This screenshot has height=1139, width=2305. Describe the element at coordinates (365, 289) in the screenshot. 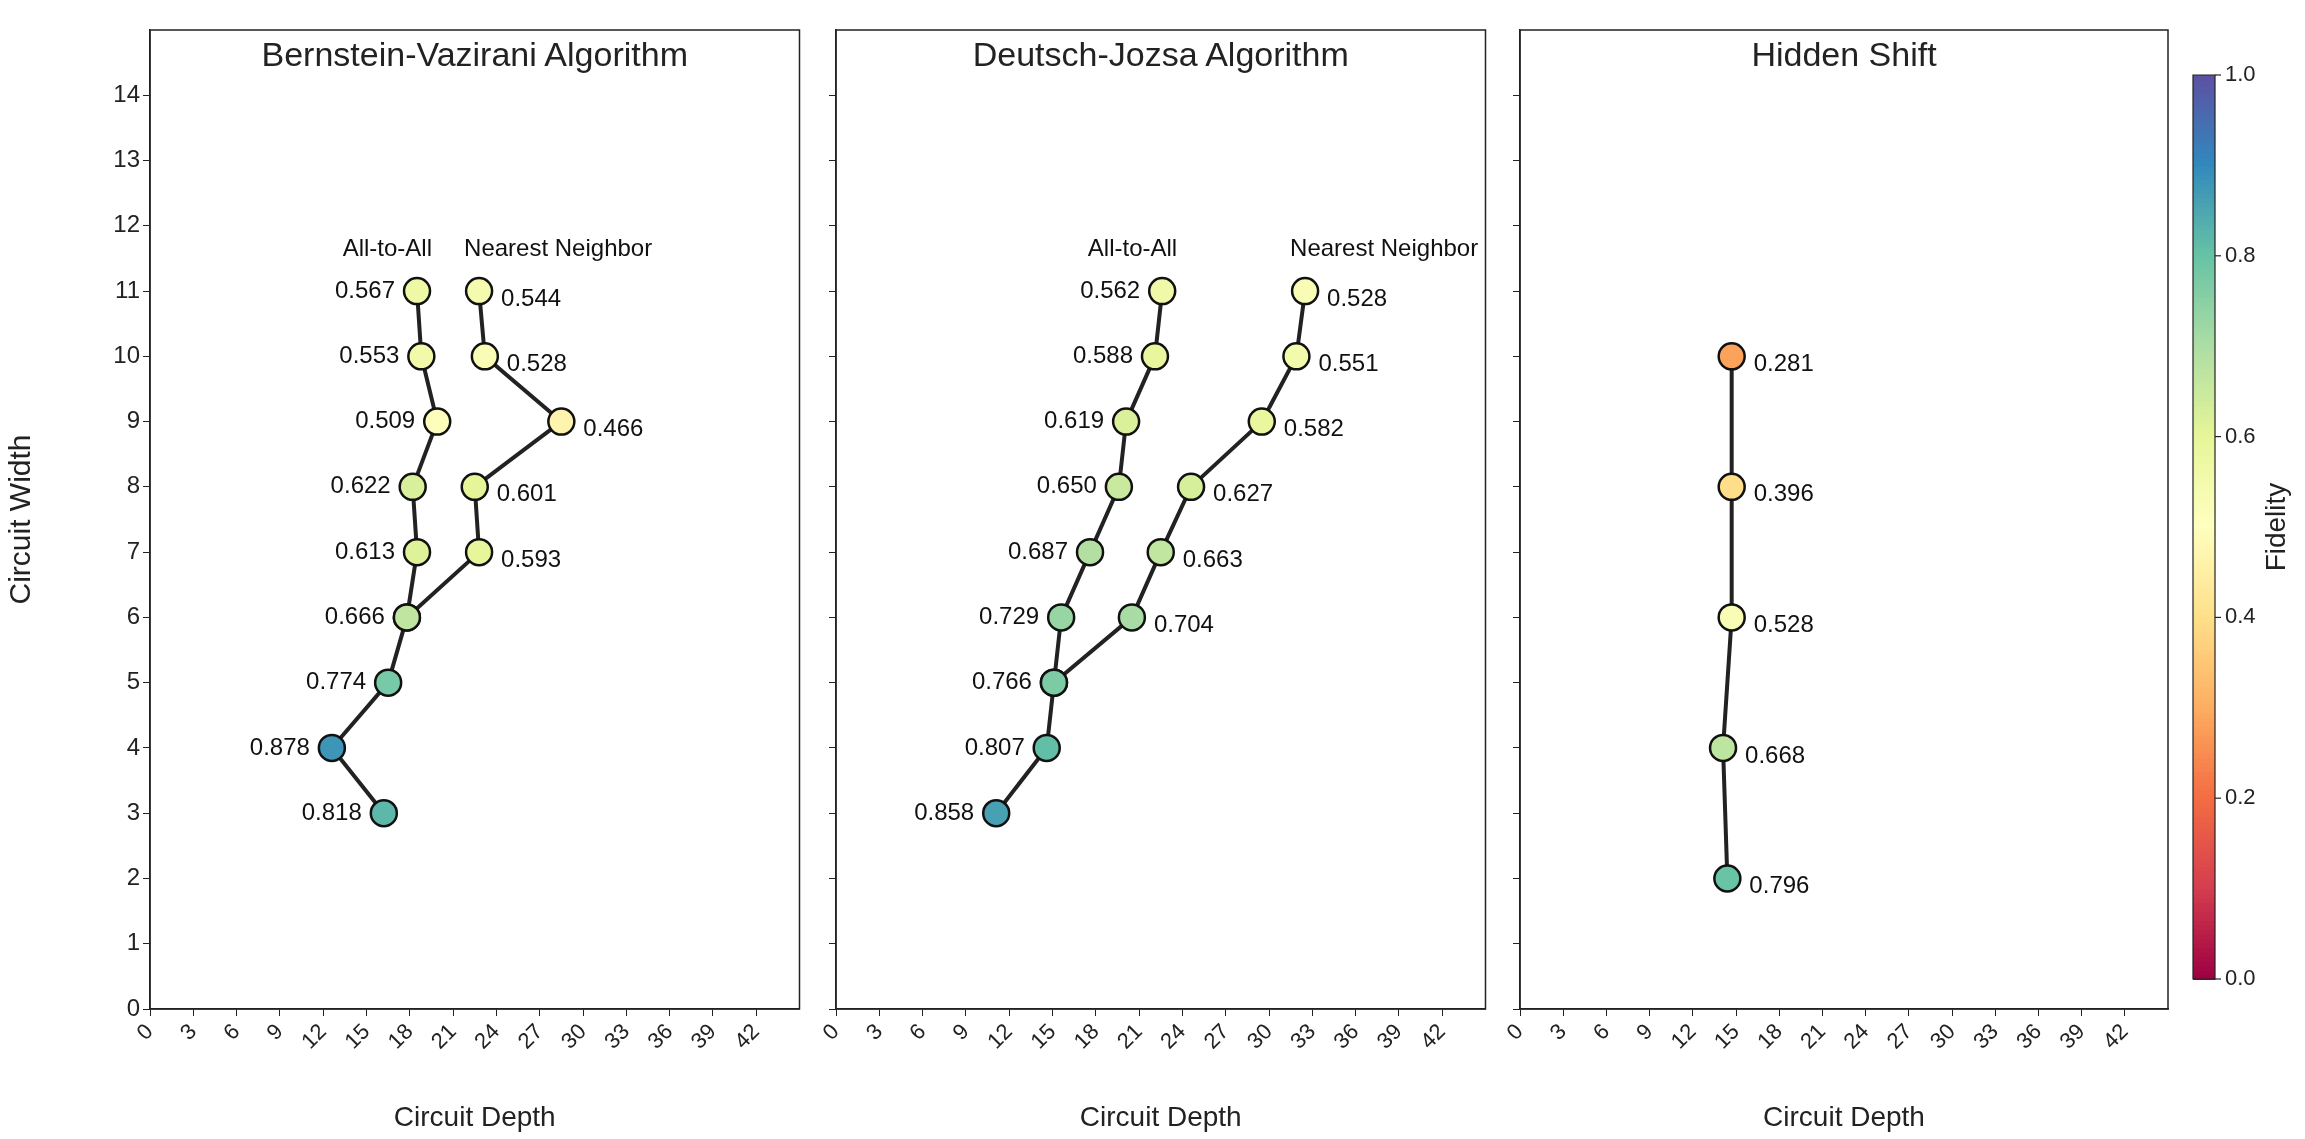

I see `annotation: 0.567` at that location.